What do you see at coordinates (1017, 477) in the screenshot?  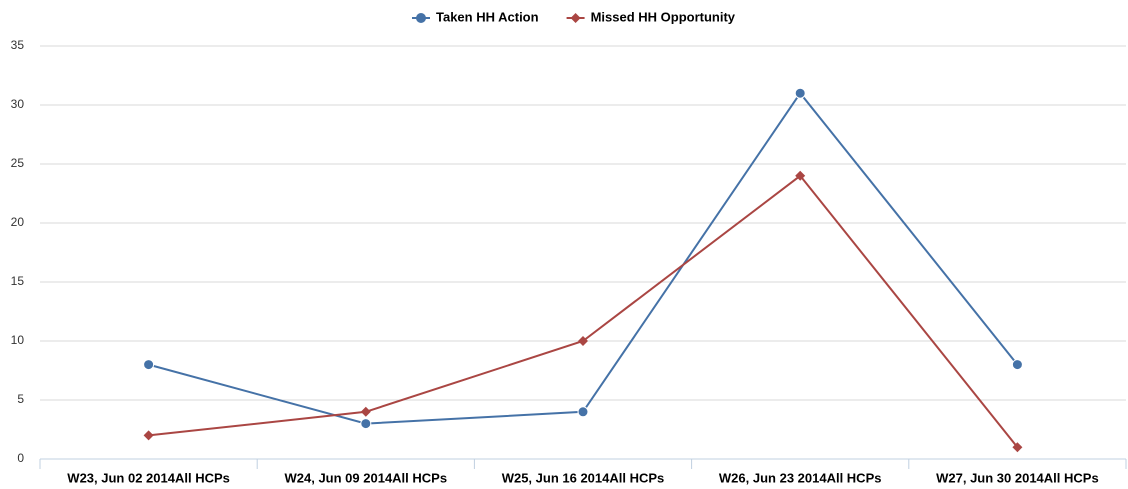 I see `x-tick-label: W27, Jun 30 2014All HCPs` at bounding box center [1017, 477].